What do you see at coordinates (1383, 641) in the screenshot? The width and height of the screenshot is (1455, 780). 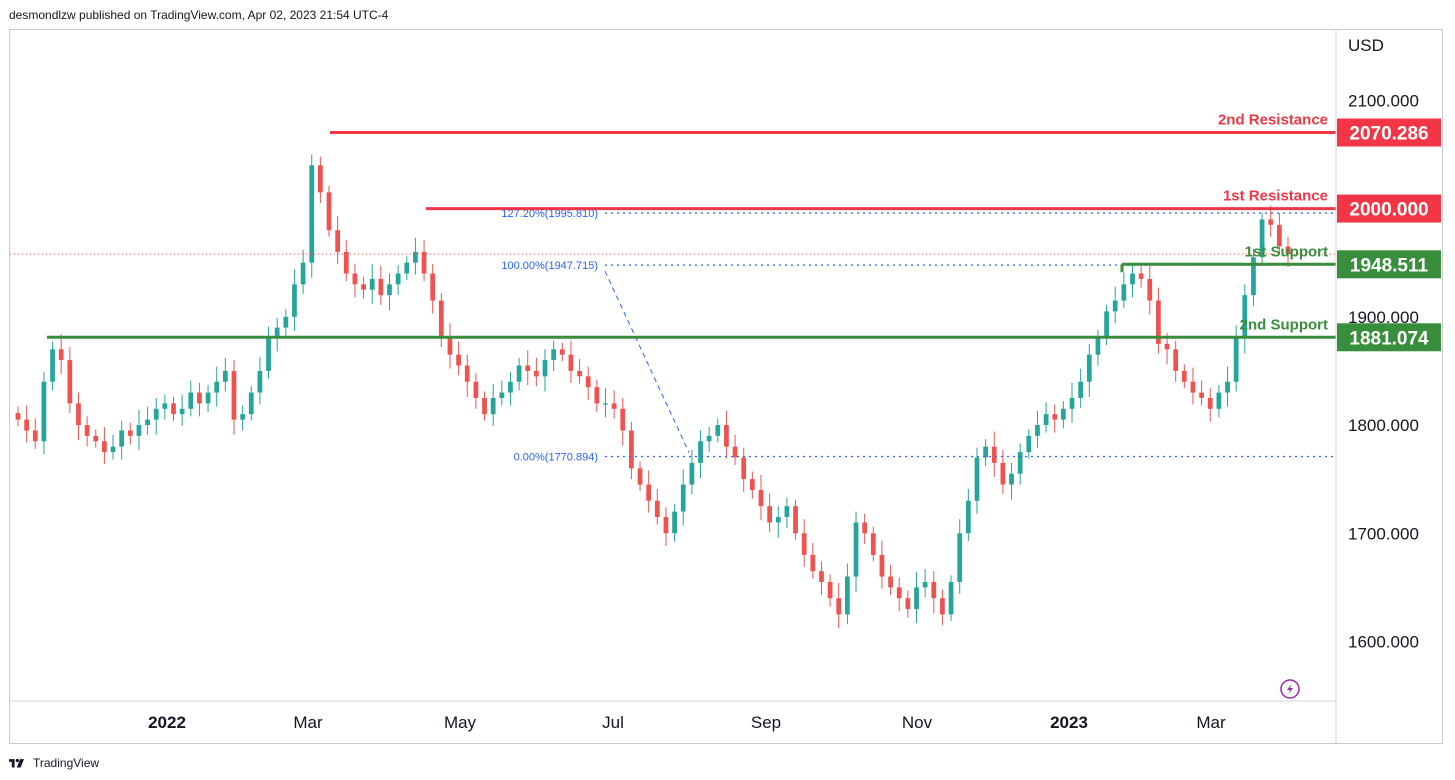 I see `price-tick-label: 1600.000` at bounding box center [1383, 641].